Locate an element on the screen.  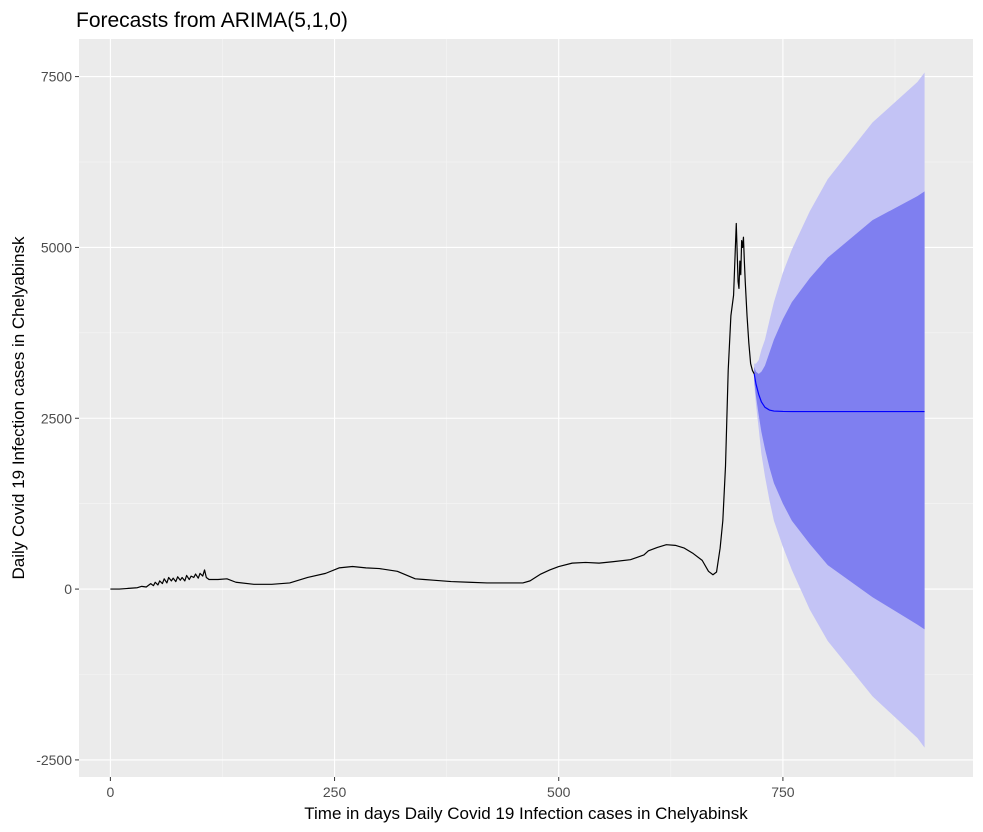
prediction-intervals is located at coordinates (839, 410).